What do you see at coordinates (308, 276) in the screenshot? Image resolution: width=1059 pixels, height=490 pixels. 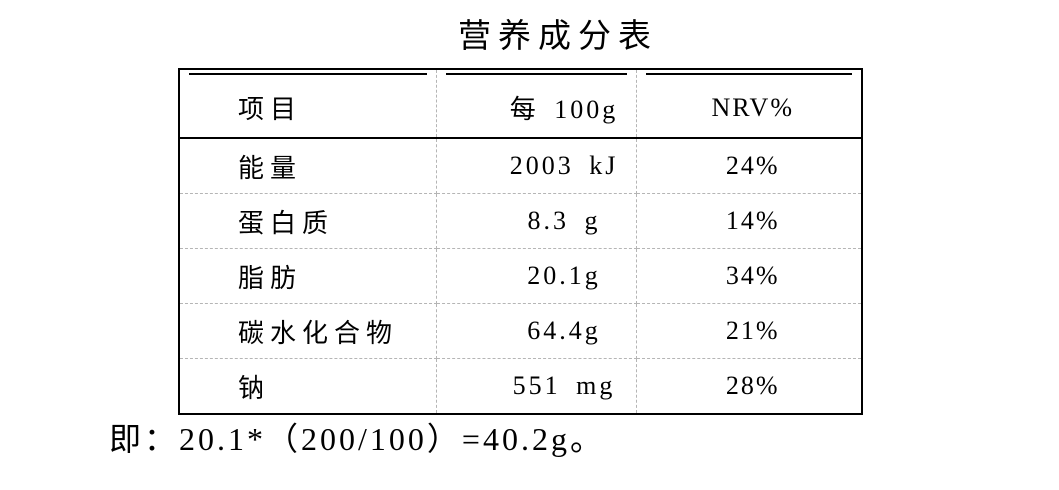 I see `cell-item: 脂肪` at bounding box center [308, 276].